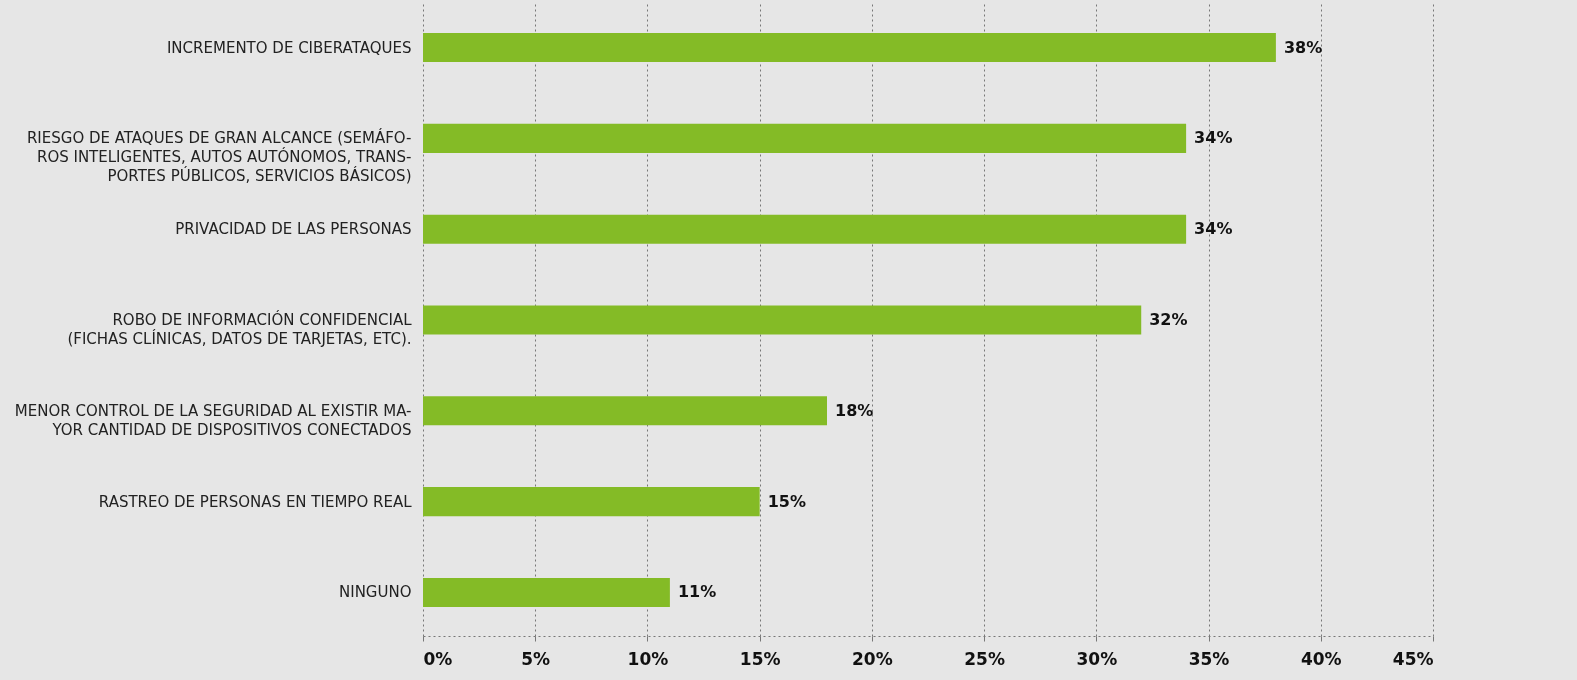 The height and width of the screenshot is (680, 1577). Describe the element at coordinates (536, 658) in the screenshot. I see `x-tick-label: 5%` at that location.